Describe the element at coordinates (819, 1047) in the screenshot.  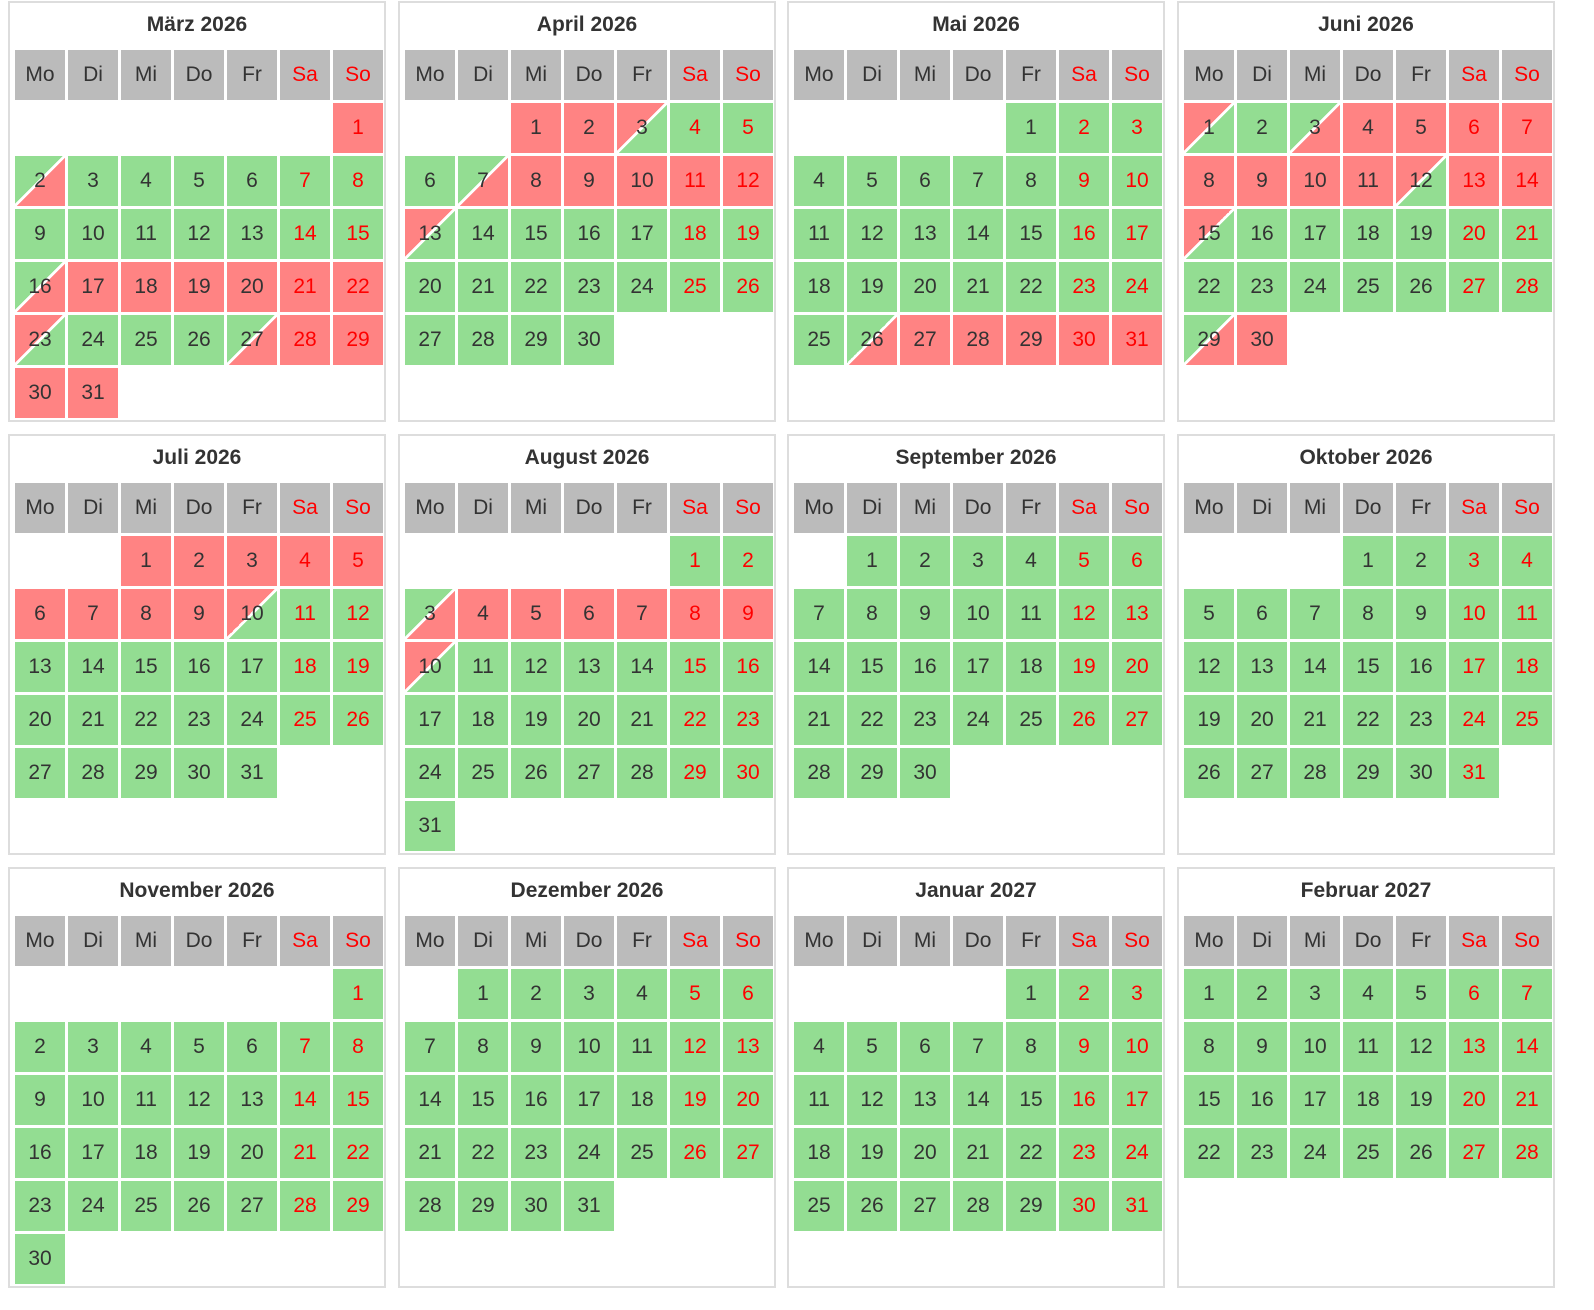
I see `day-cell-free: 4` at that location.